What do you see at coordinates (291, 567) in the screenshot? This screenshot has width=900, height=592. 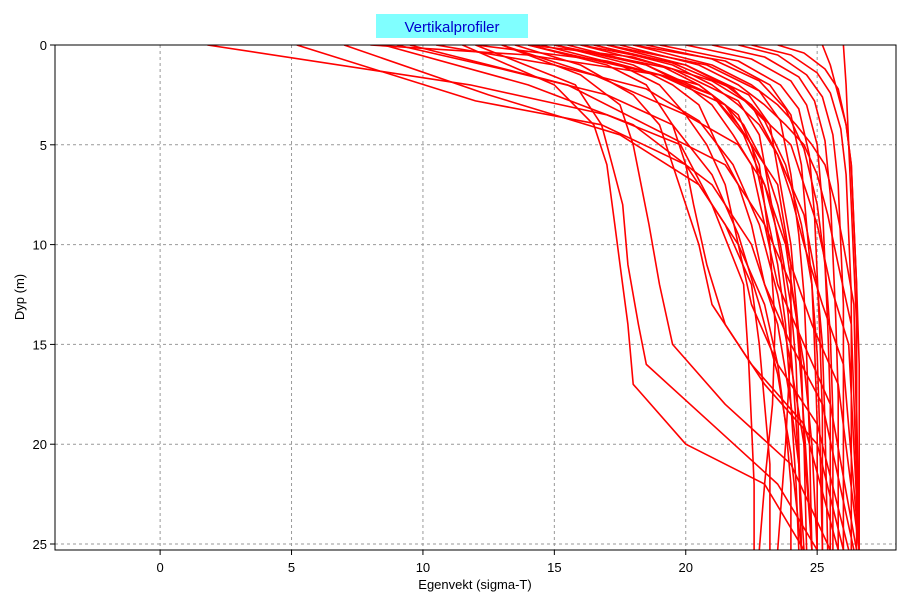 I see `x-tick-label: 5` at bounding box center [291, 567].